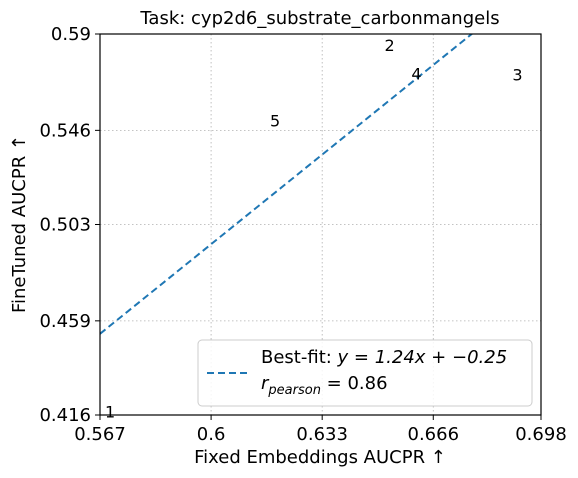  Describe the element at coordinates (384, 357) in the screenshot. I see `legend-fit-label: Best-fit: y = 1.24x + −0.25` at that location.